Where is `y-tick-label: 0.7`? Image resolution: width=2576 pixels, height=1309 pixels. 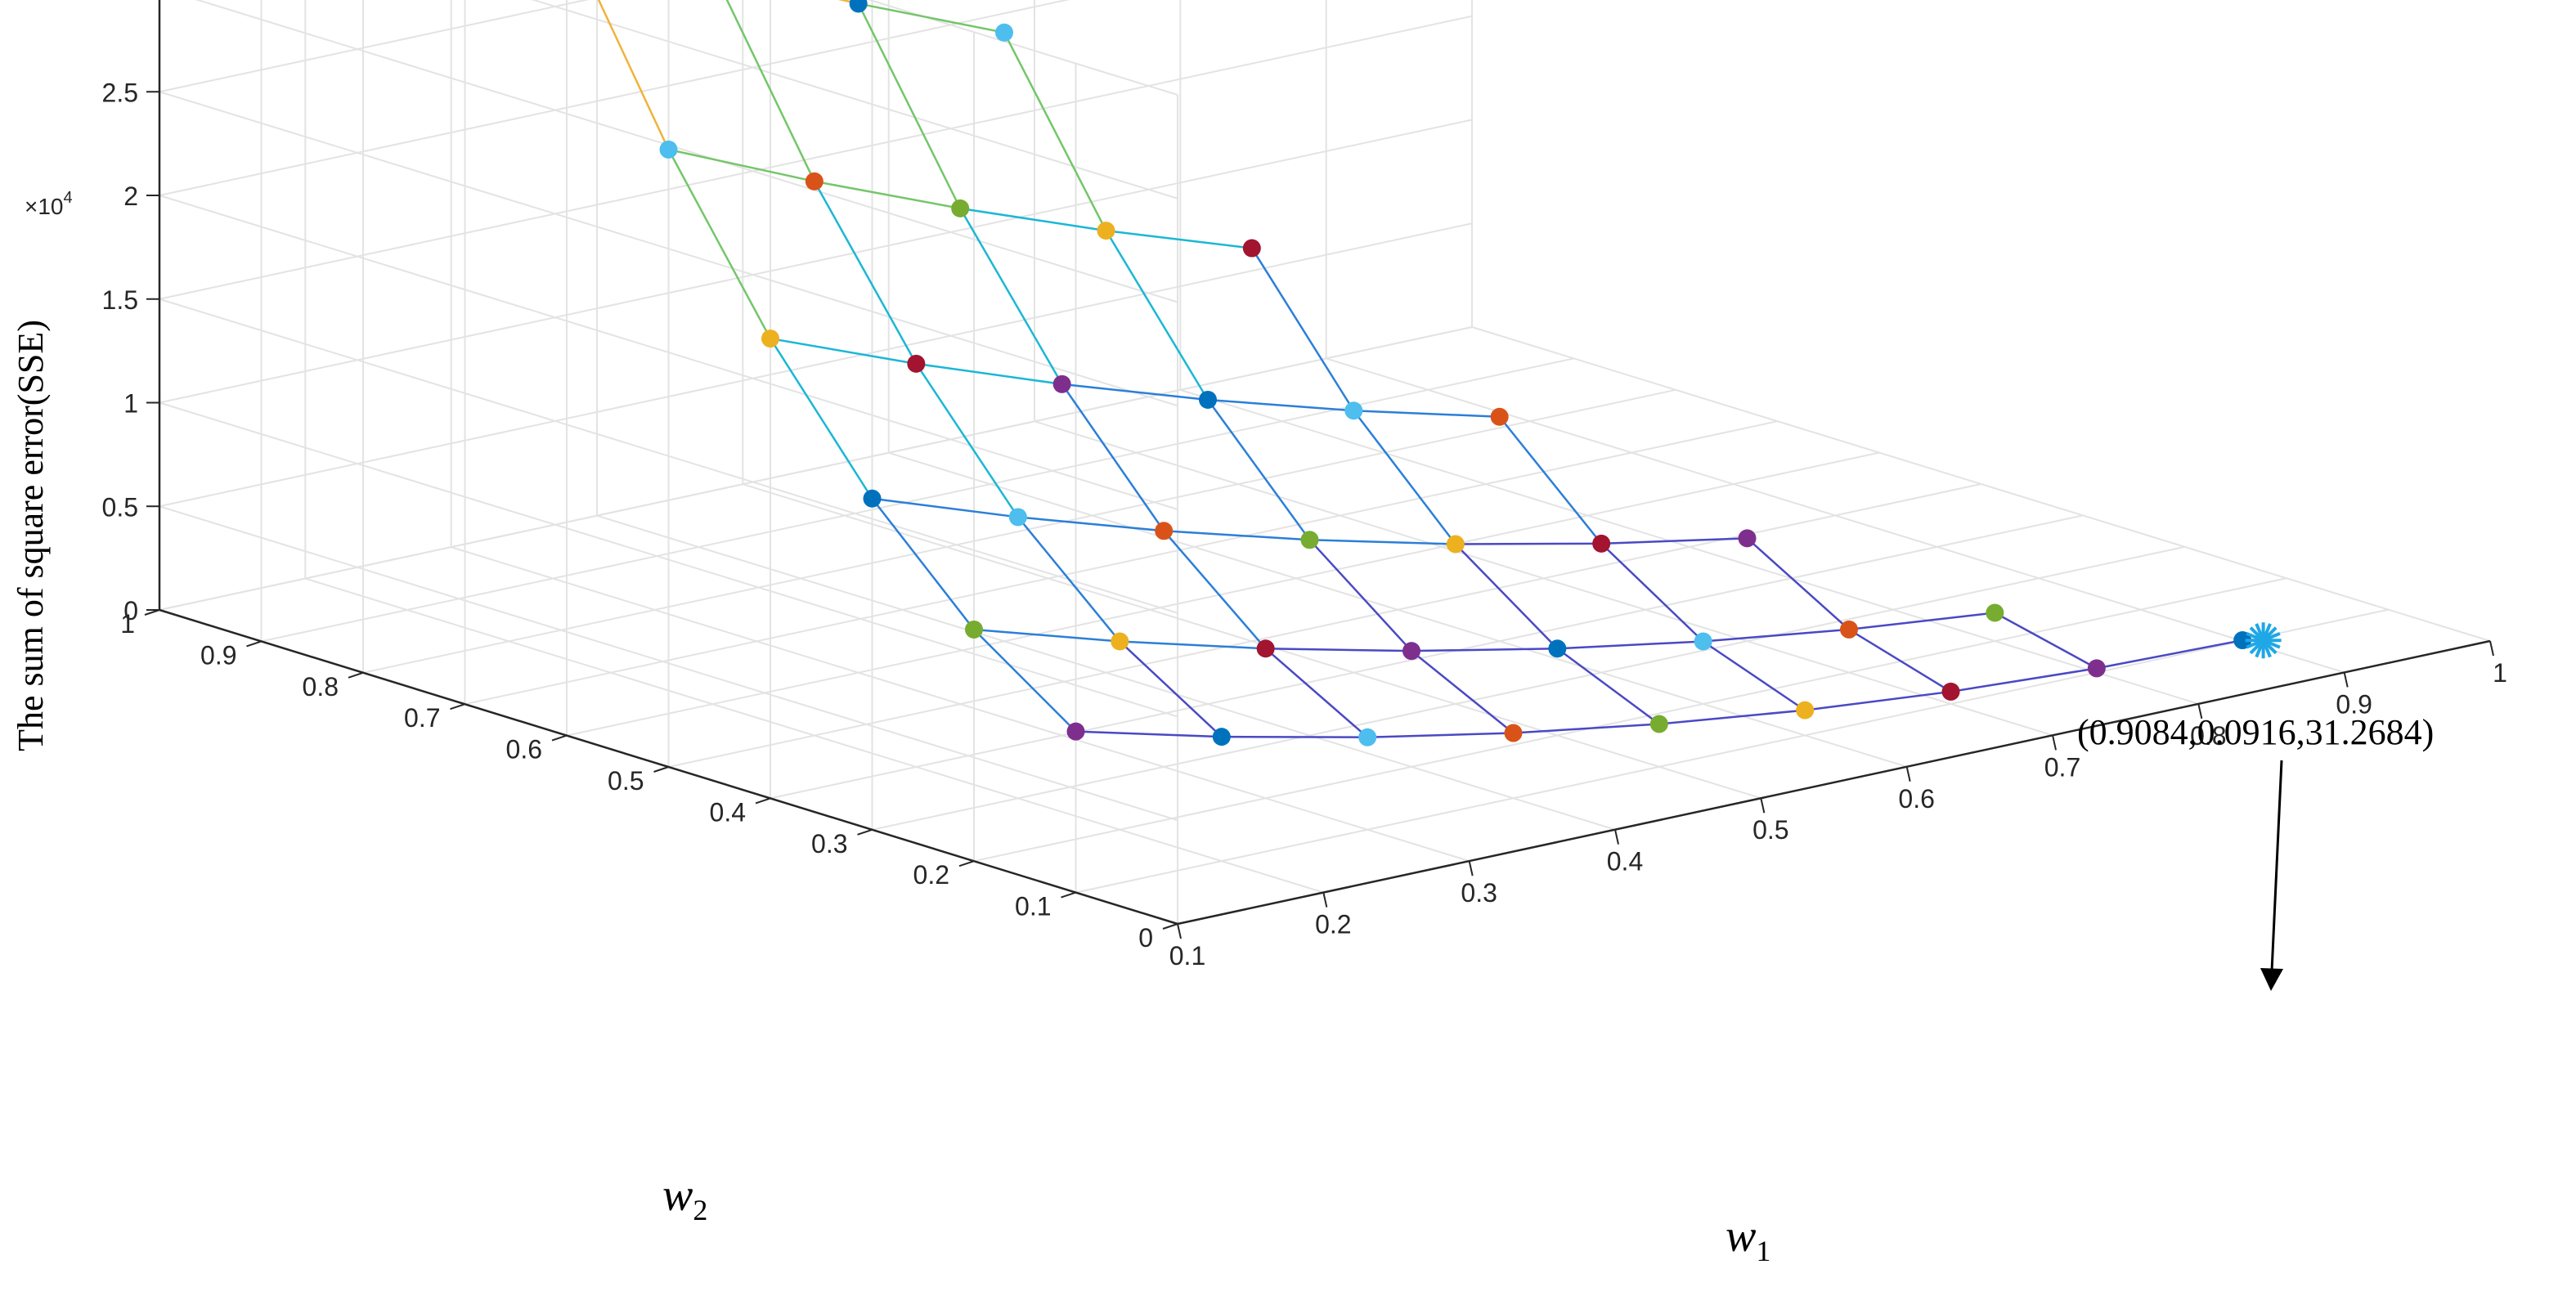 y-tick-label: 0.7 is located at coordinates (422, 718).